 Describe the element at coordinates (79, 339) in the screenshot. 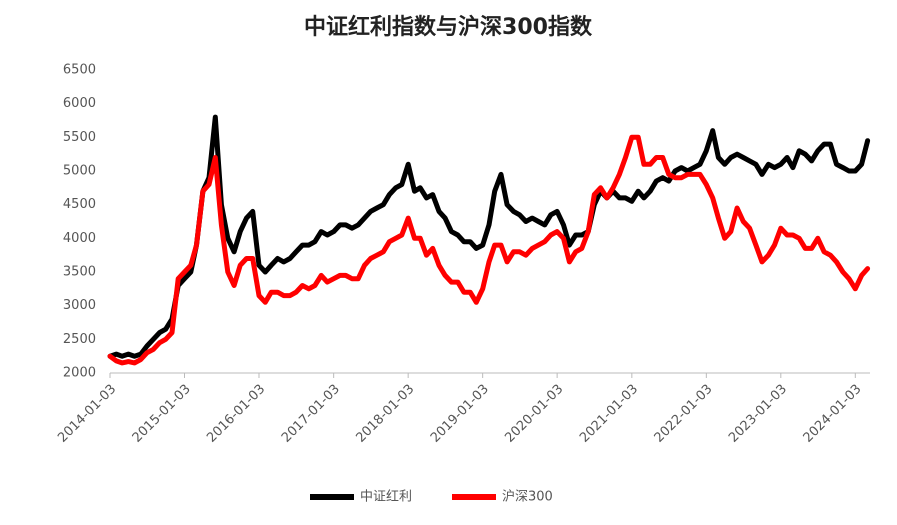

I see `y-tick-label: 2500` at that location.